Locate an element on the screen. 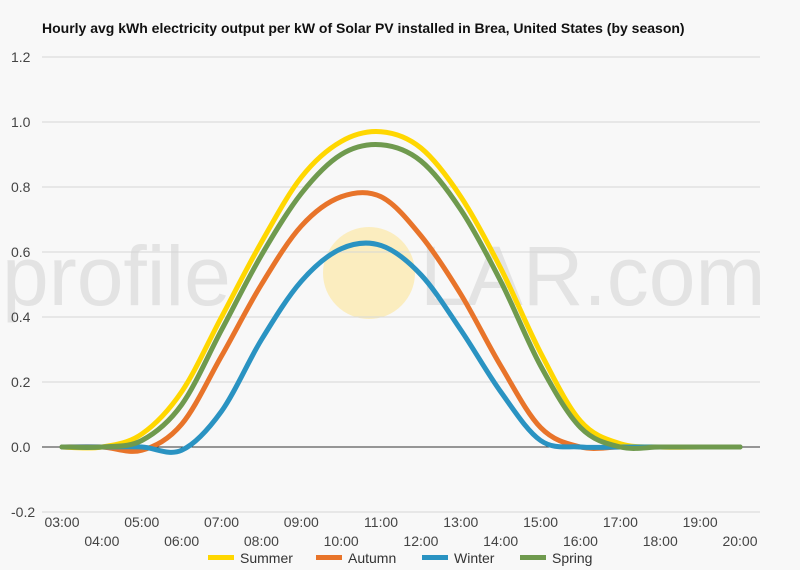  legend-label: Autumn is located at coordinates (372, 558).